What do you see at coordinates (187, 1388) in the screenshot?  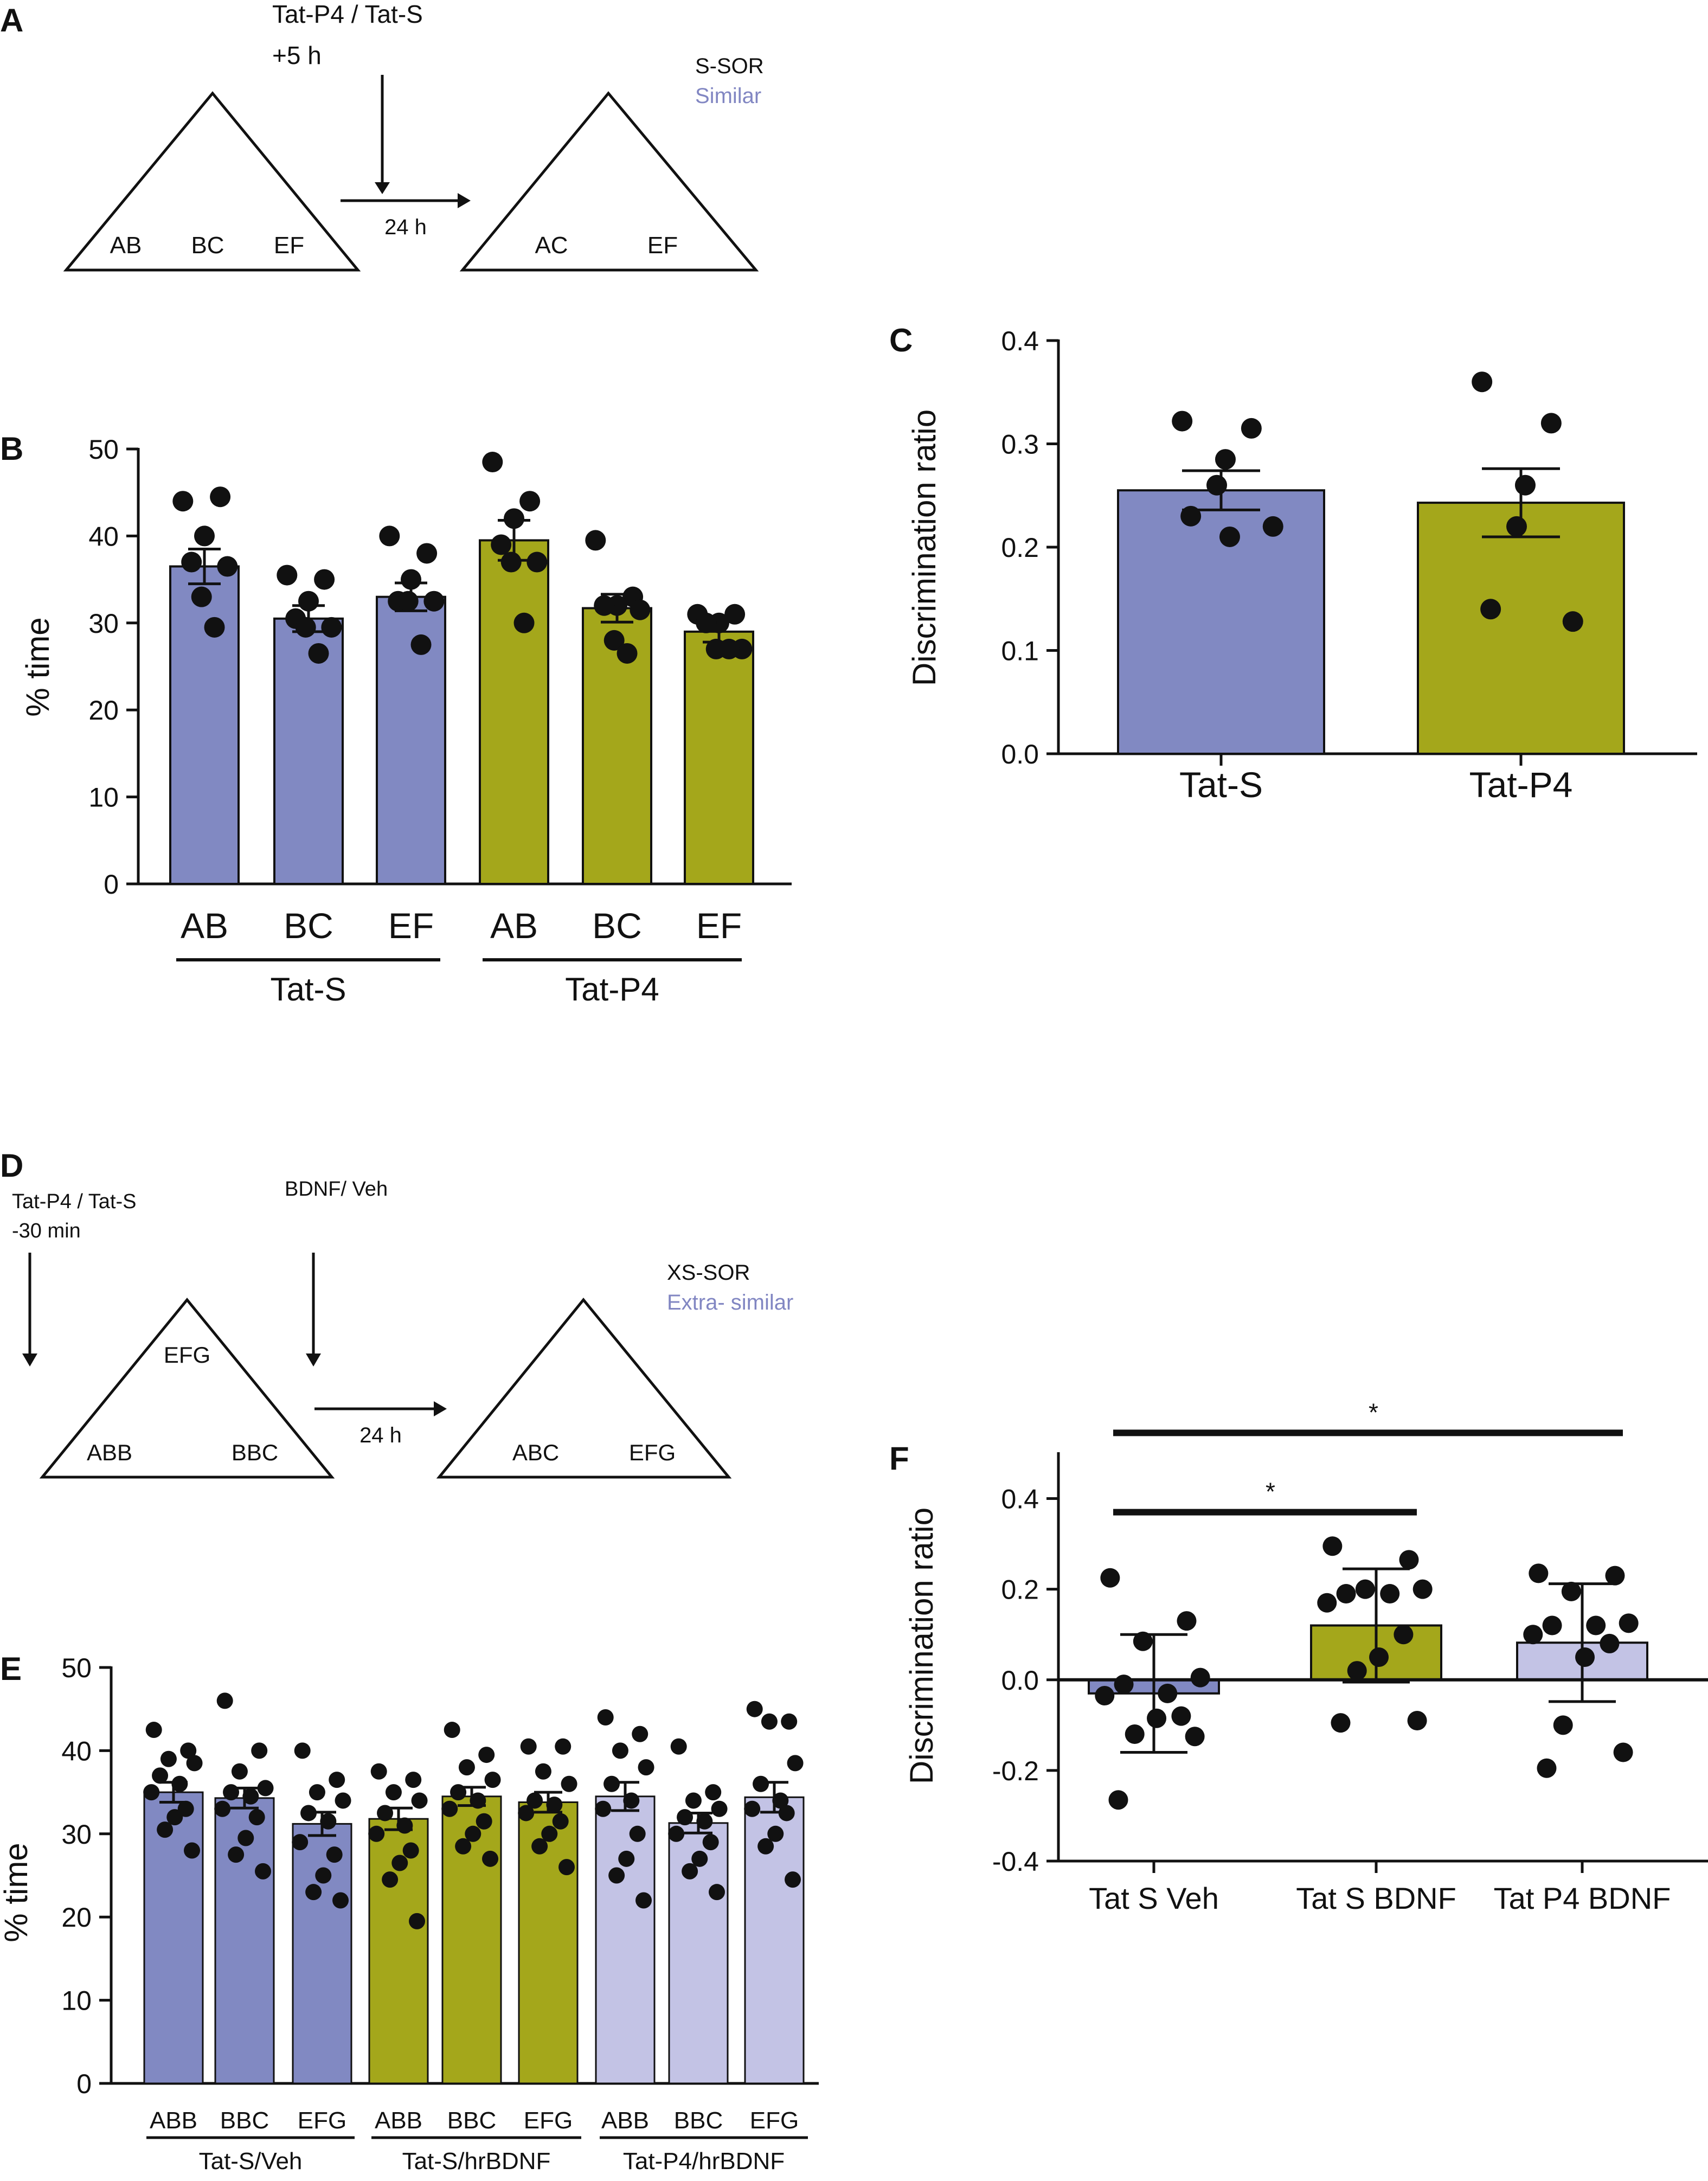 I see `panel-d-left-triangle` at bounding box center [187, 1388].